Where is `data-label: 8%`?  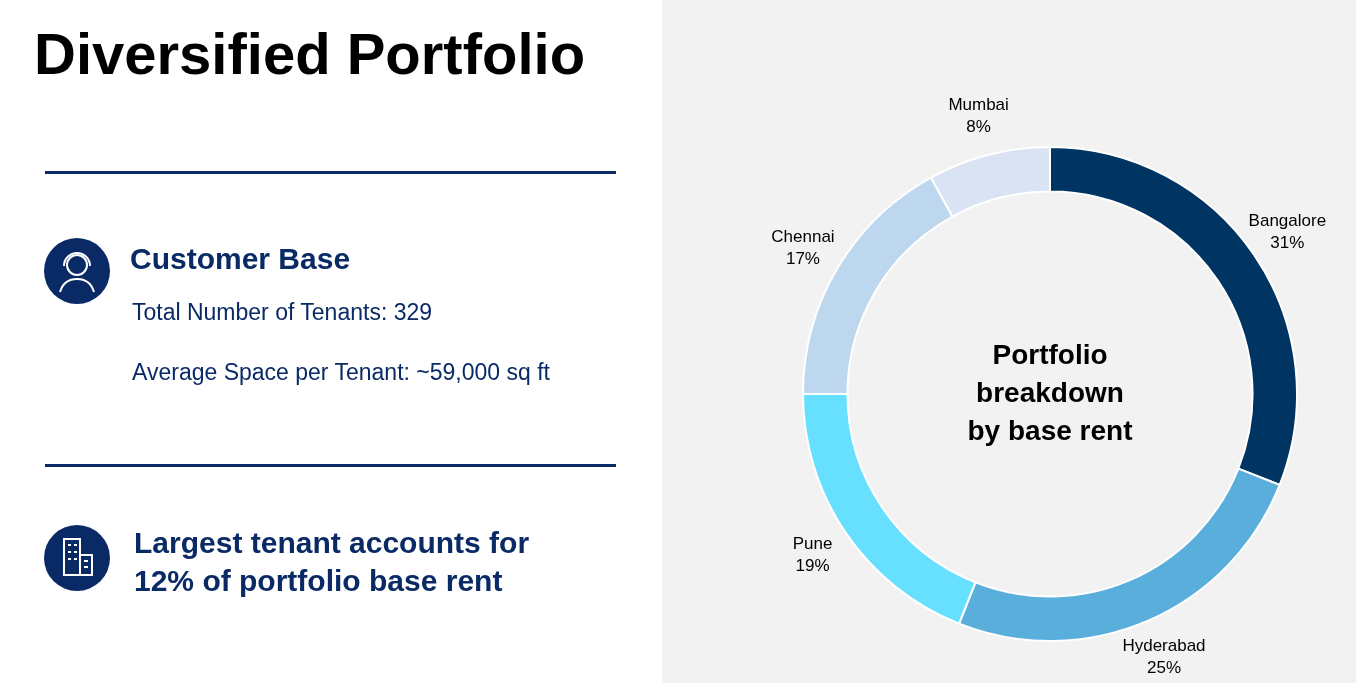 data-label: 8% is located at coordinates (978, 126).